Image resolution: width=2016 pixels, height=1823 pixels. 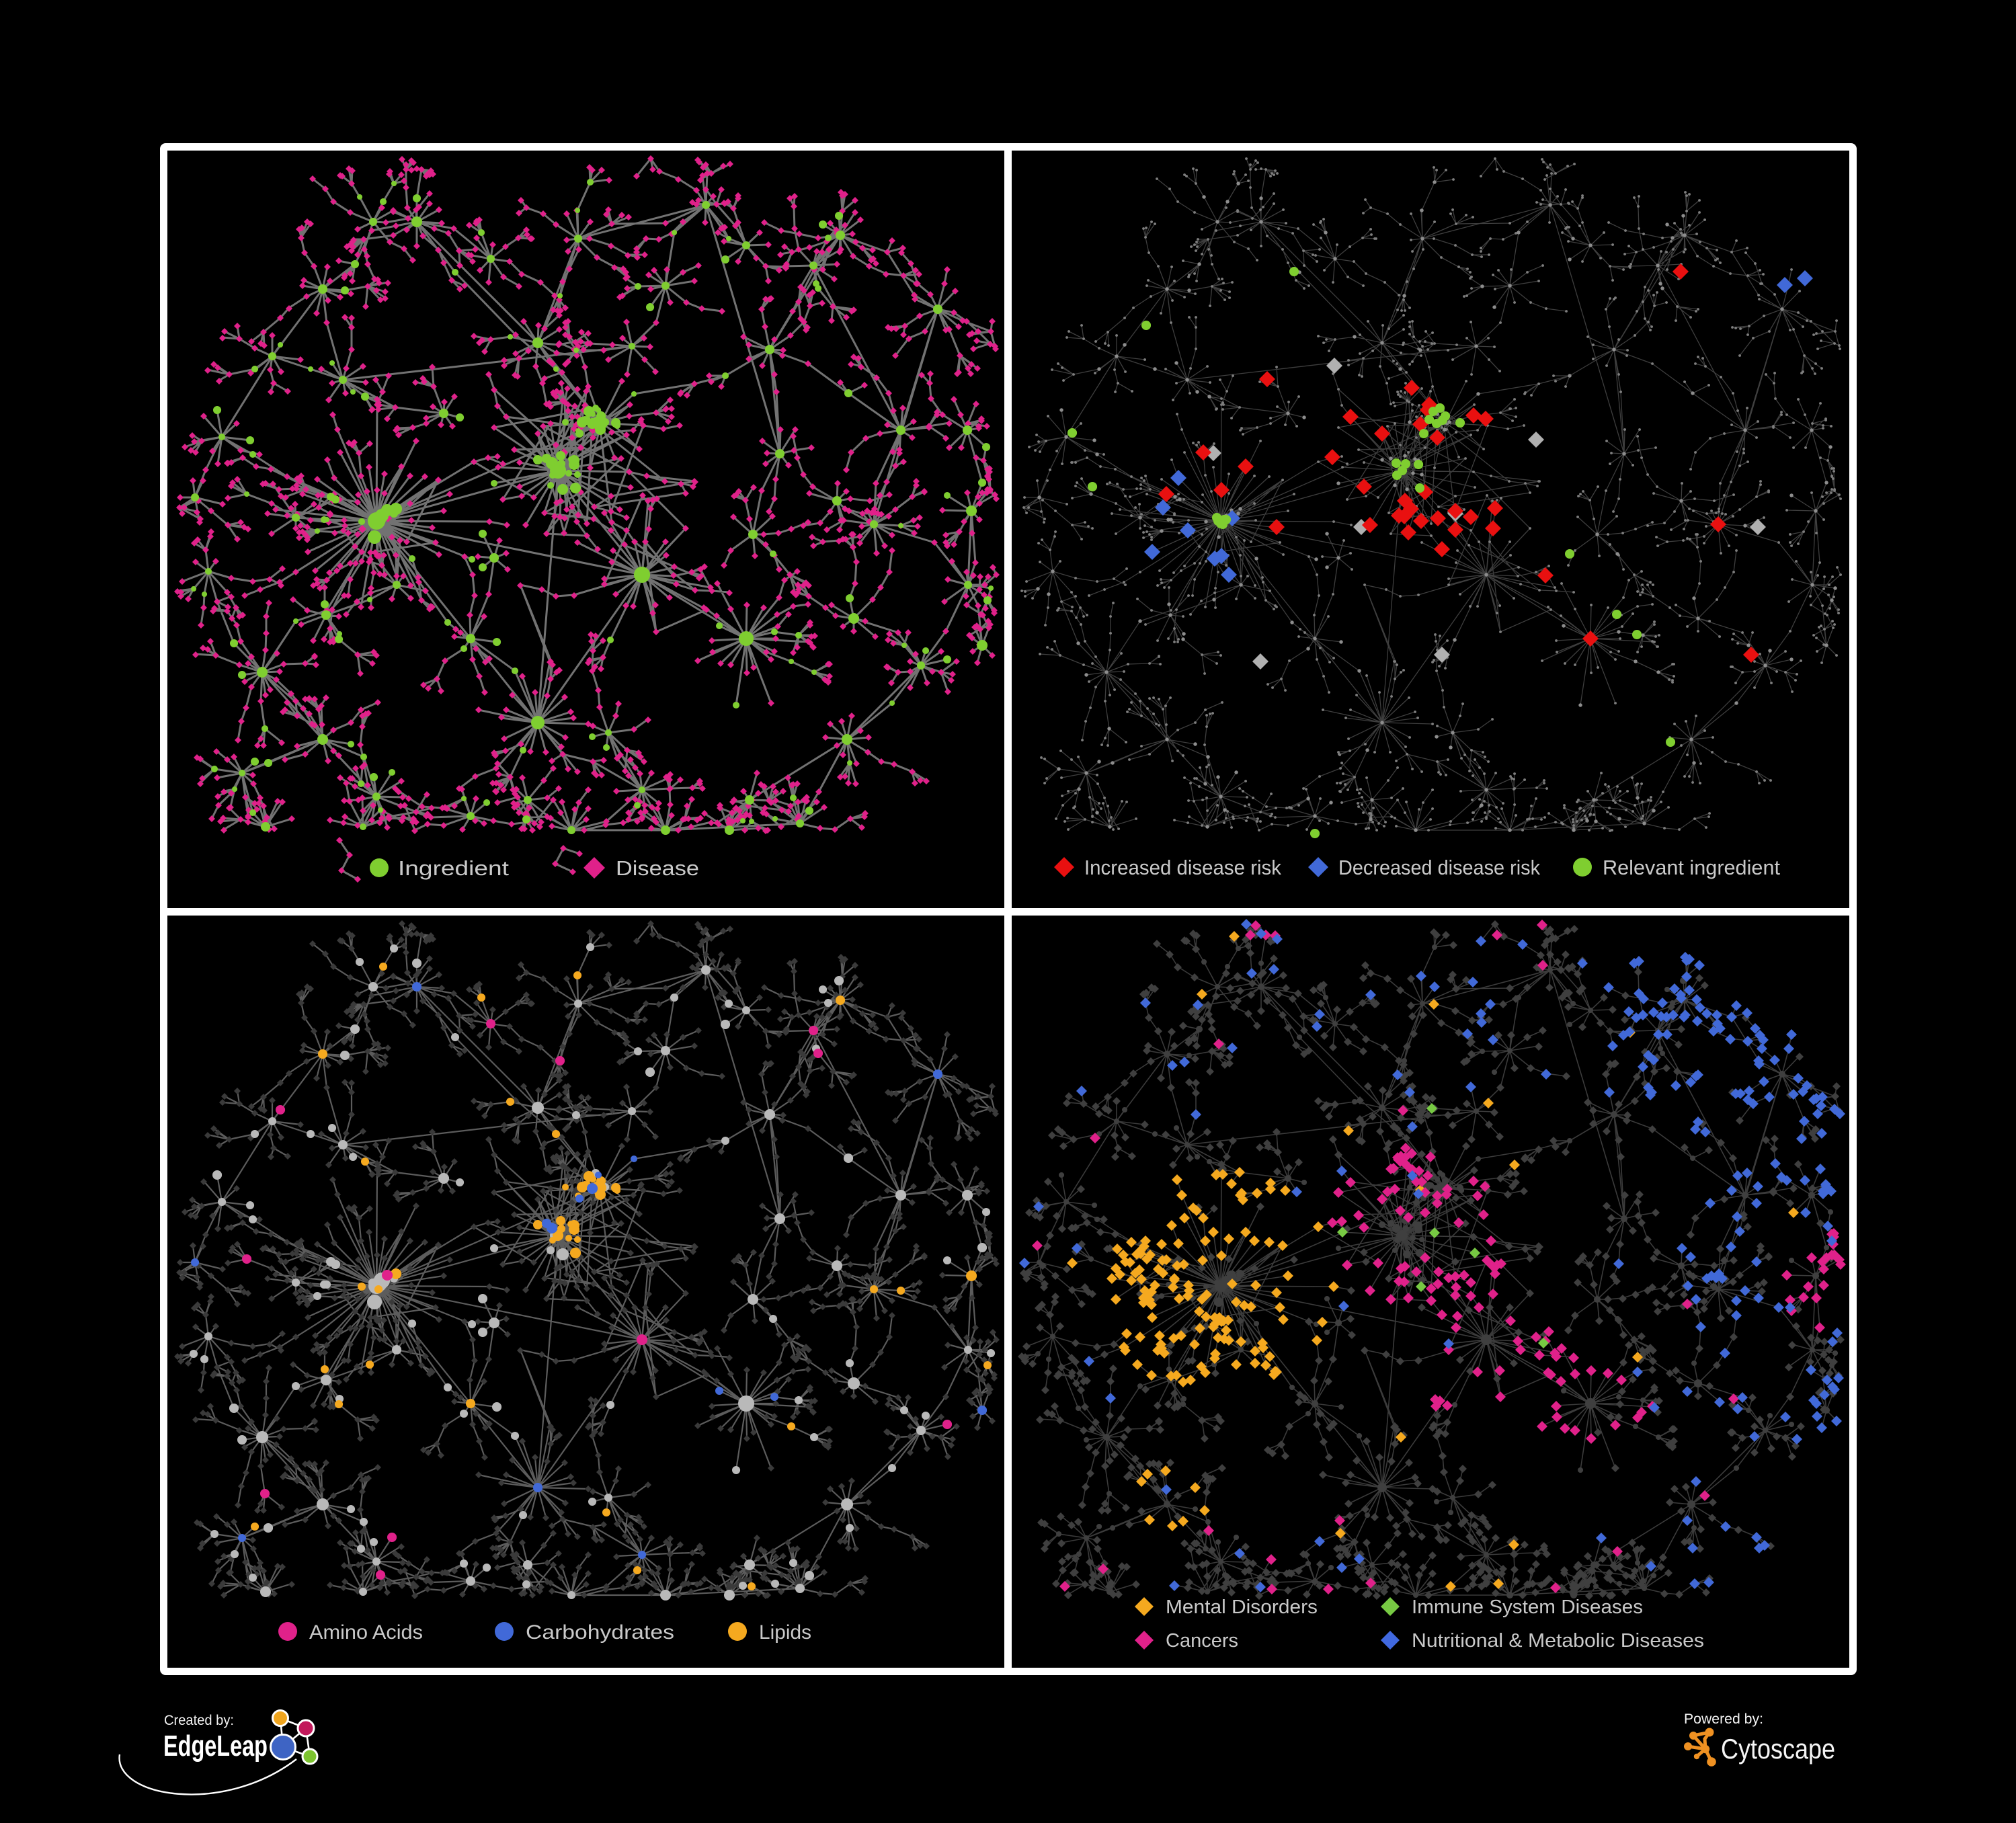 I want to click on svg-text: Carbohydrates, so click(x=600, y=1633).